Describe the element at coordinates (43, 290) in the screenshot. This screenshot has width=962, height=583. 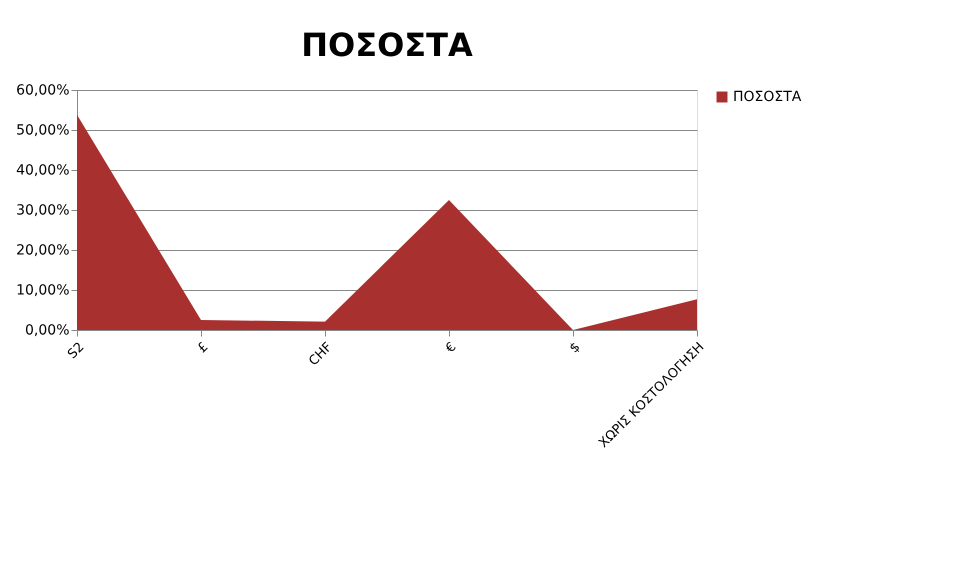
I see `y-tick-label: 10,00%` at that location.